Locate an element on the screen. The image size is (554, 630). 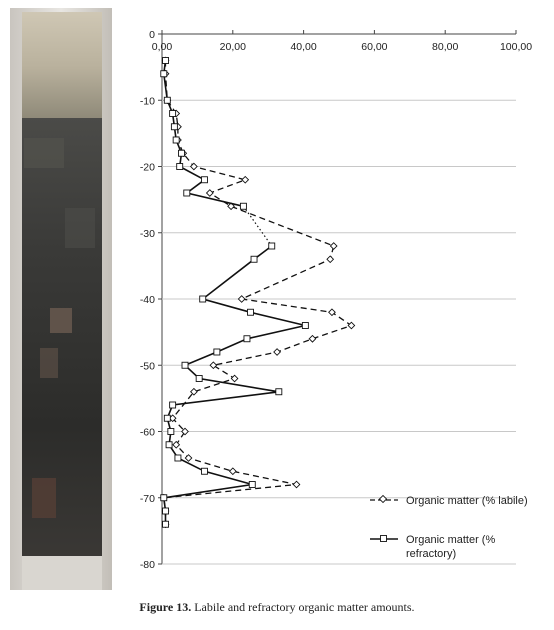
x-tick-label: 0,00 is located at coordinates (162, 47).